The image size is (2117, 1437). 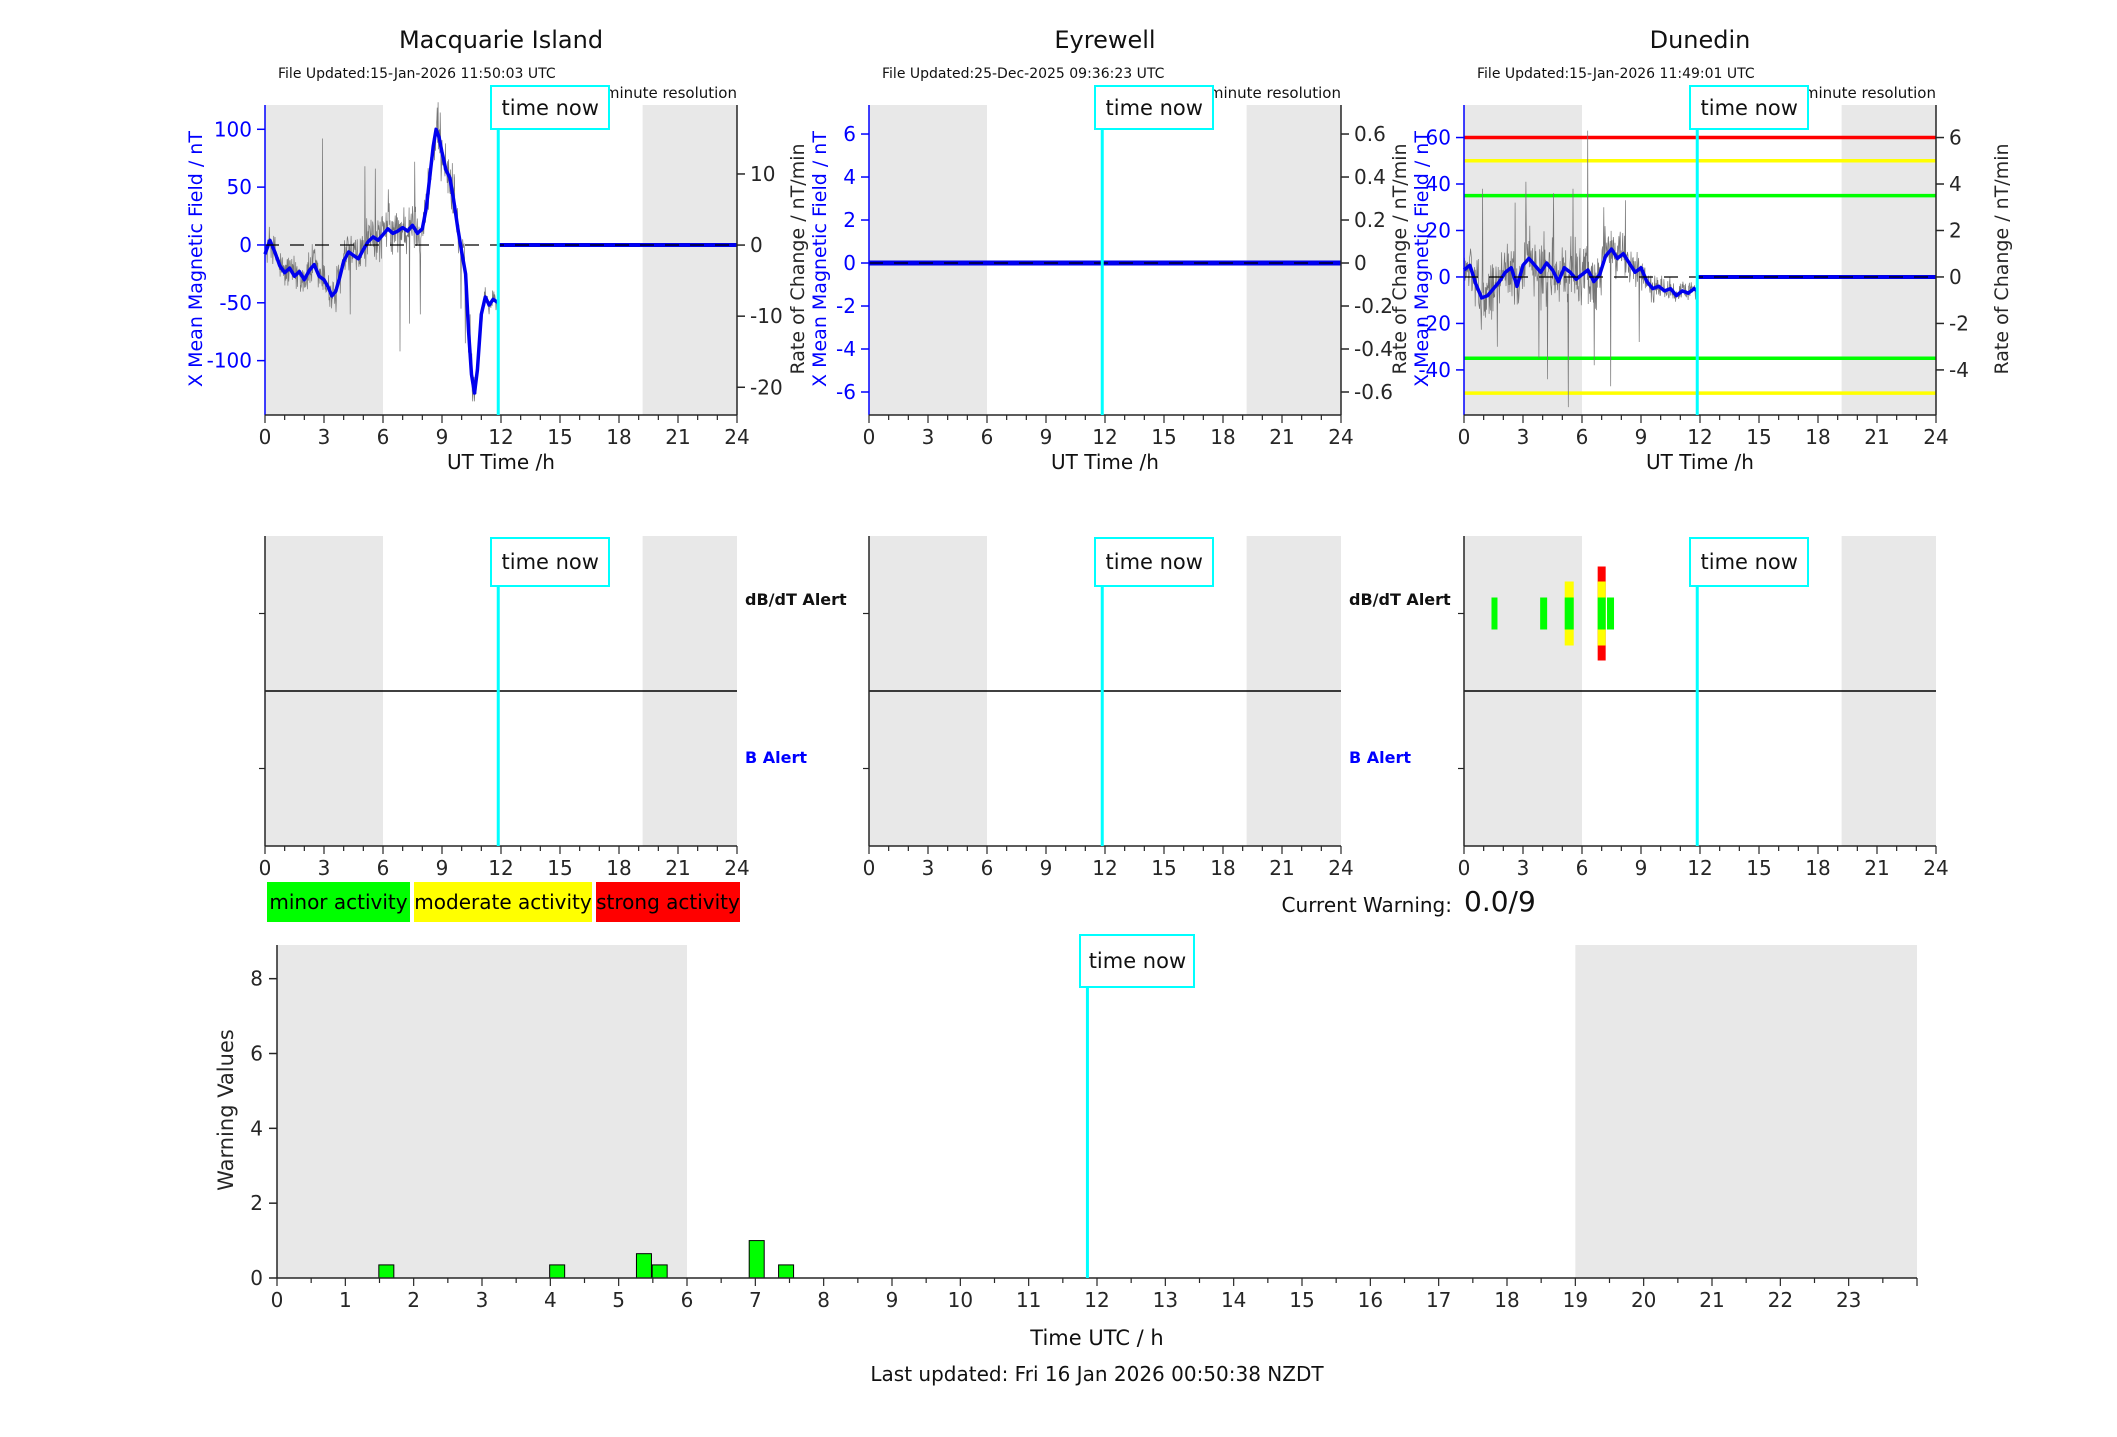 I want to click on alert-bar-strong, so click(x=1601, y=613).